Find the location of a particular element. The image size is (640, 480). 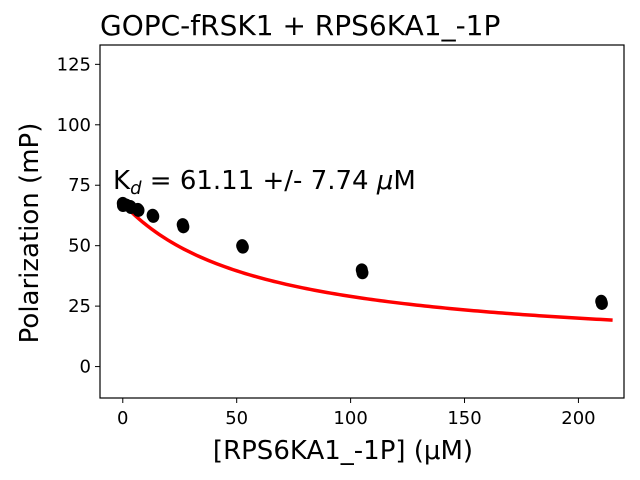

y-axis: 0 25 50 75 100 125 is located at coordinates (78, 216).